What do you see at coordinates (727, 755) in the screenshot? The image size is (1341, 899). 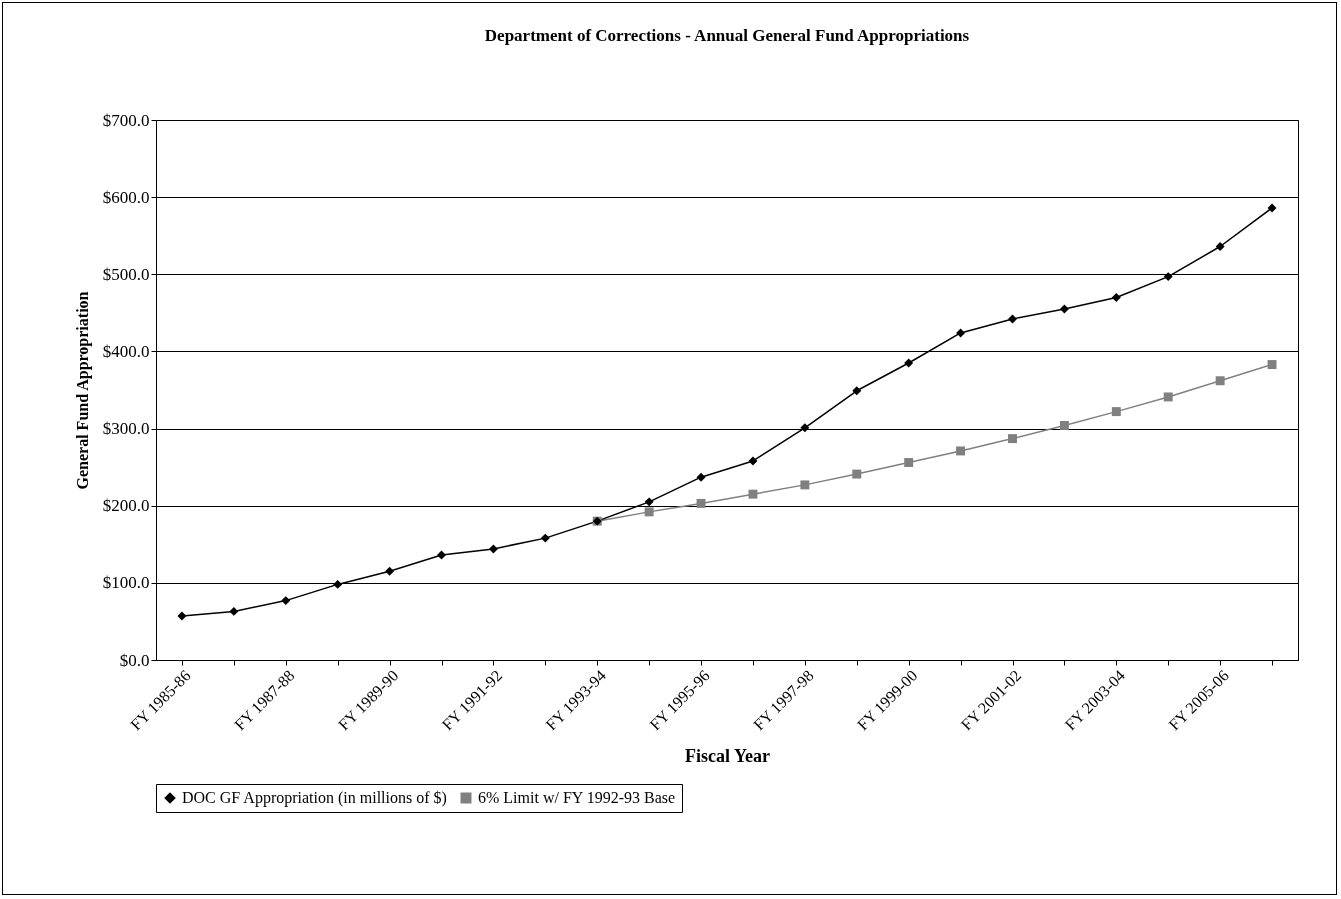 I see `x-axis-title: Fiscal Year` at bounding box center [727, 755].